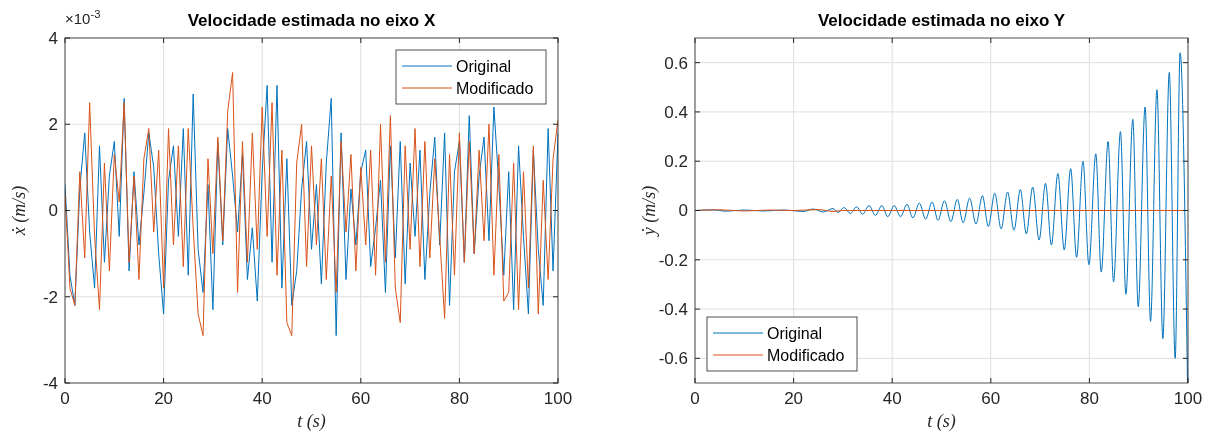  I want to click on y-tick-label: -0.6, so click(673, 359).